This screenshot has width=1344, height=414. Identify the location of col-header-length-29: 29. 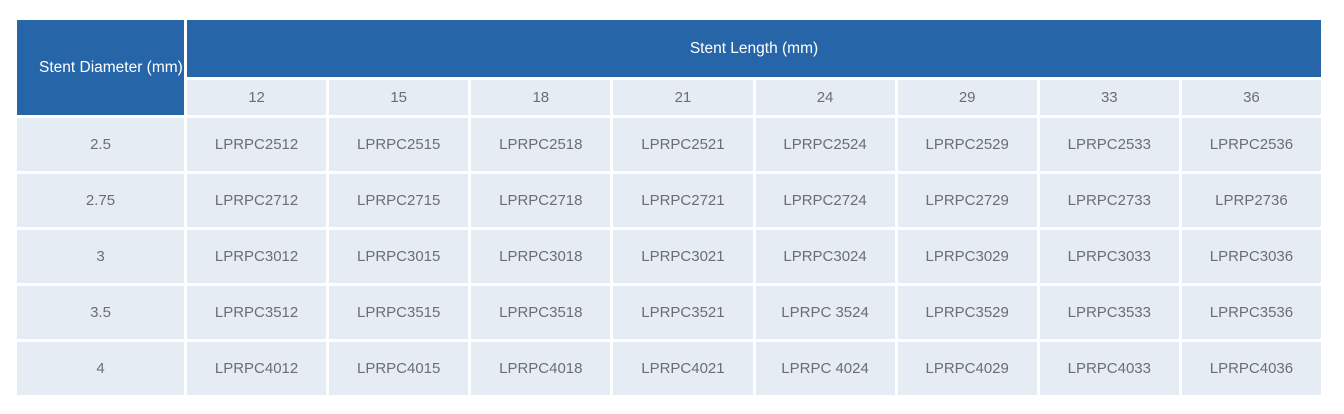
(967, 97).